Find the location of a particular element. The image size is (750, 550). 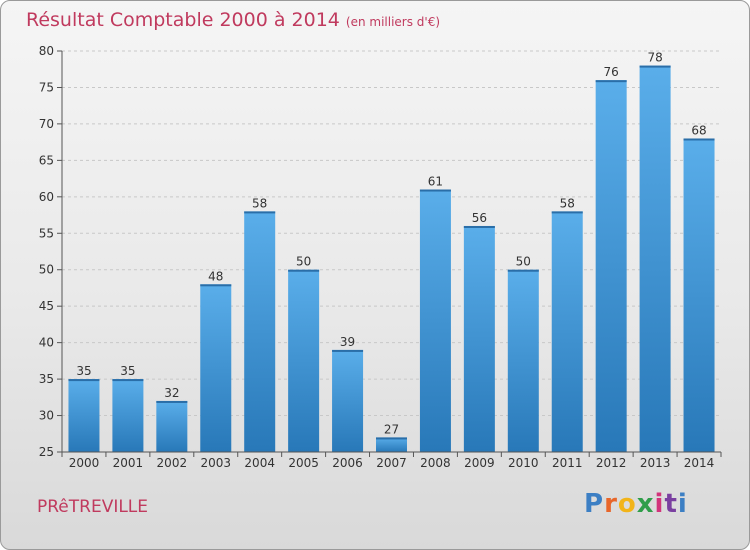

y-tick-label: 50 is located at coordinates (46, 270).